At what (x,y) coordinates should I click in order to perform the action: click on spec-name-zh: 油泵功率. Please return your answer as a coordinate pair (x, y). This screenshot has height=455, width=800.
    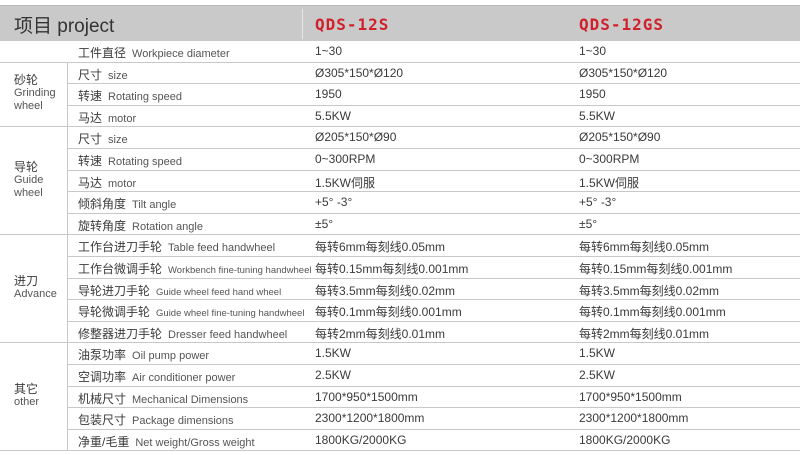
    Looking at the image, I should click on (102, 355).